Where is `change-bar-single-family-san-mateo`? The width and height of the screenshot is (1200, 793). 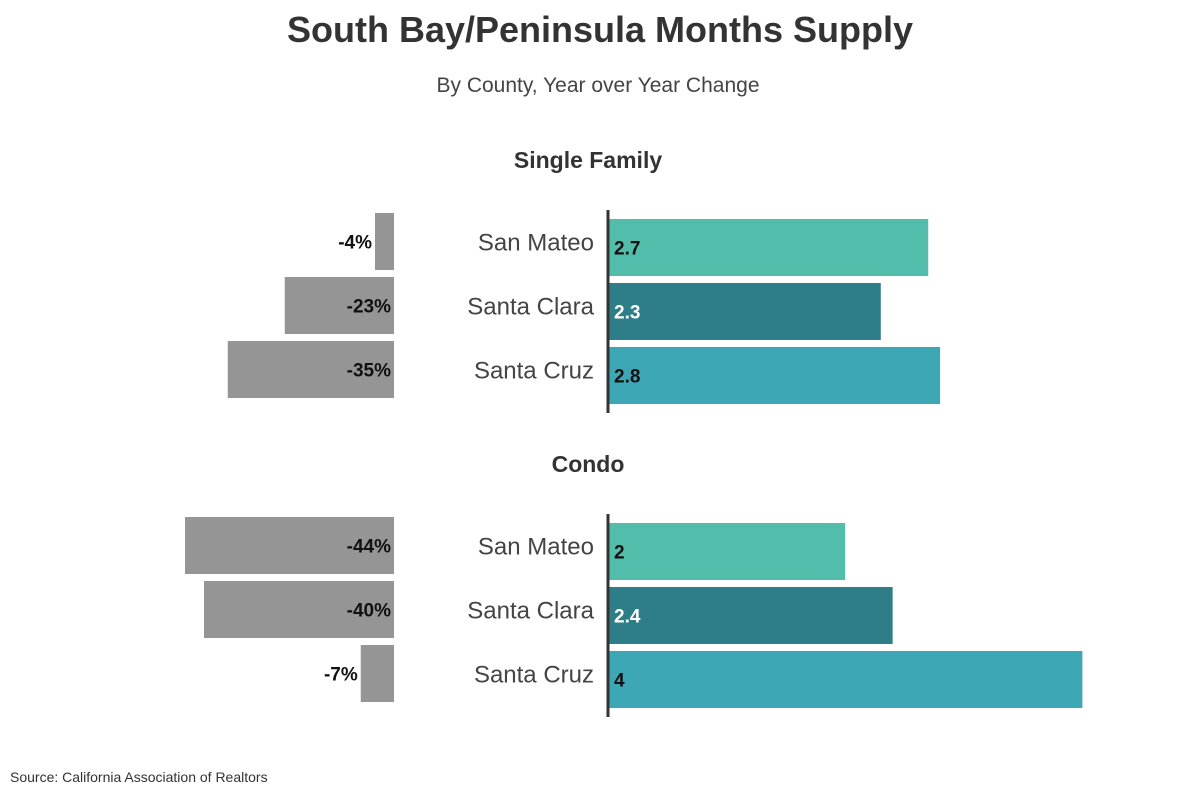 change-bar-single-family-san-mateo is located at coordinates (384, 241).